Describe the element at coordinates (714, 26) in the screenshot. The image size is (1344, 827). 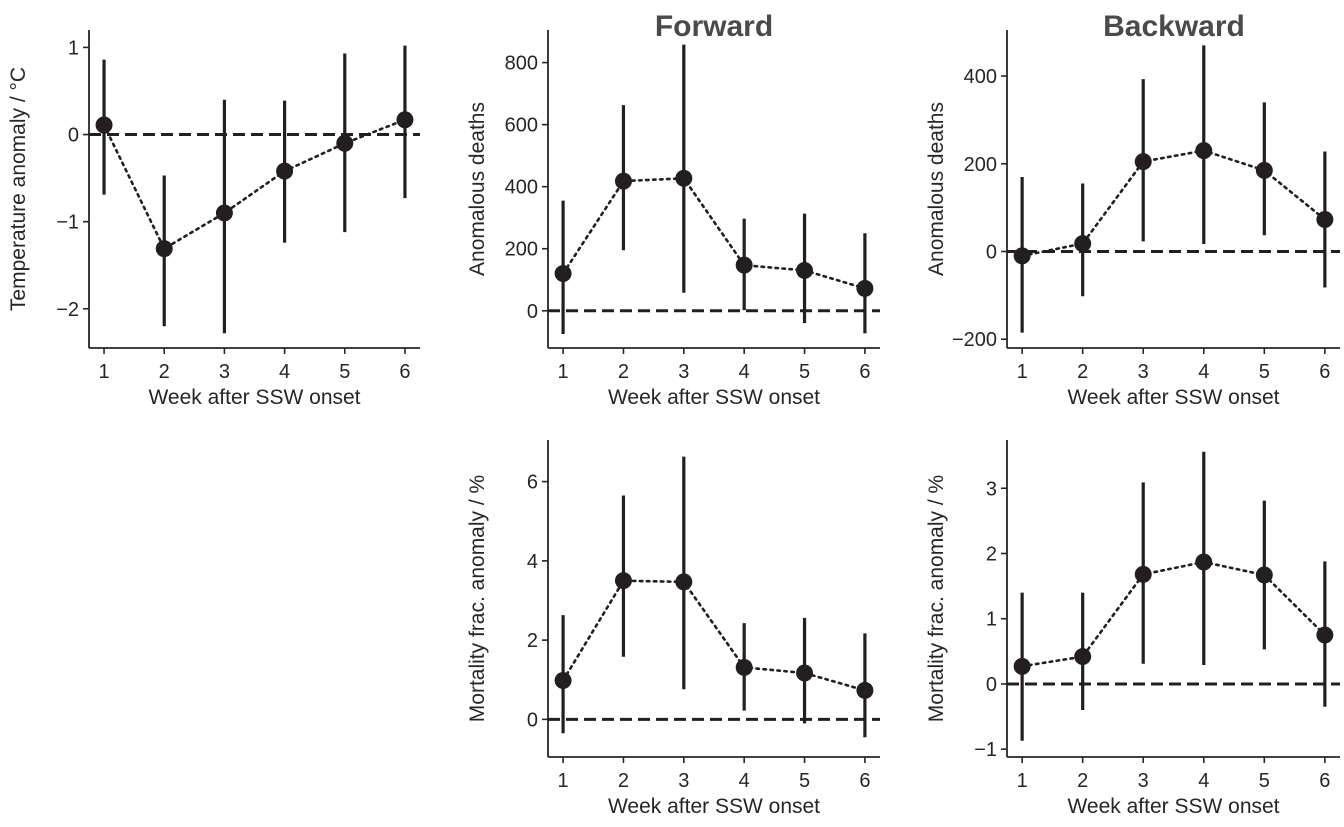
I see `column-title-forward: Forward` at that location.